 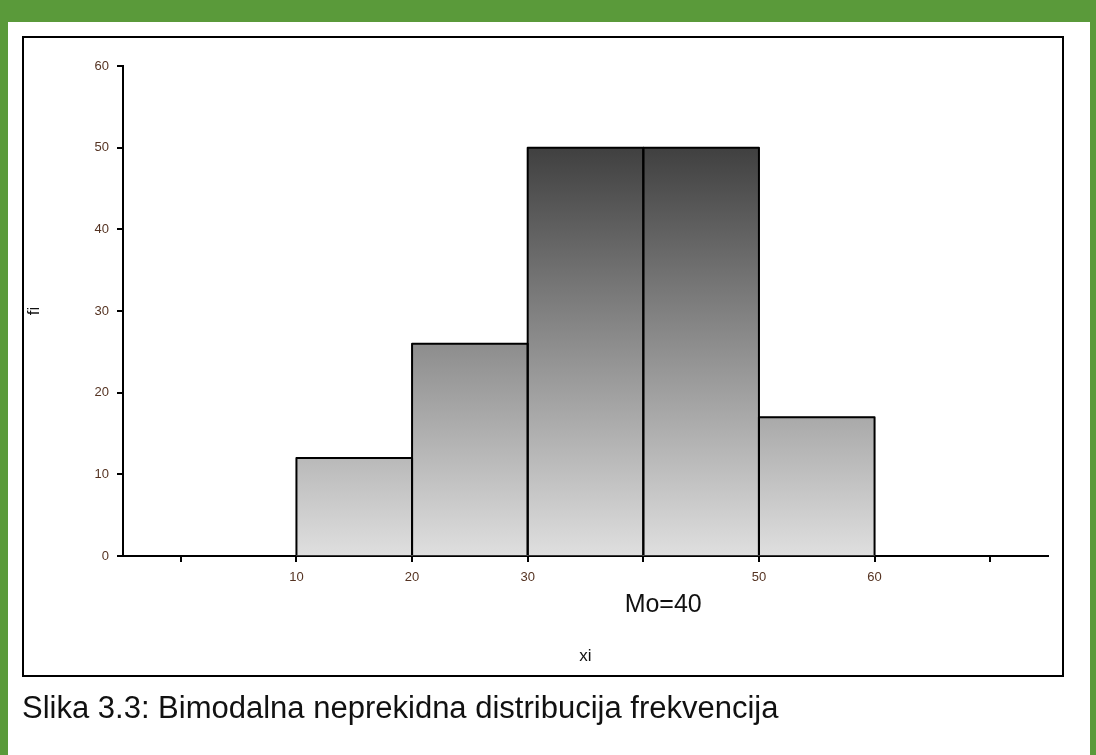 I want to click on text: Mo=40, so click(x=663, y=603).